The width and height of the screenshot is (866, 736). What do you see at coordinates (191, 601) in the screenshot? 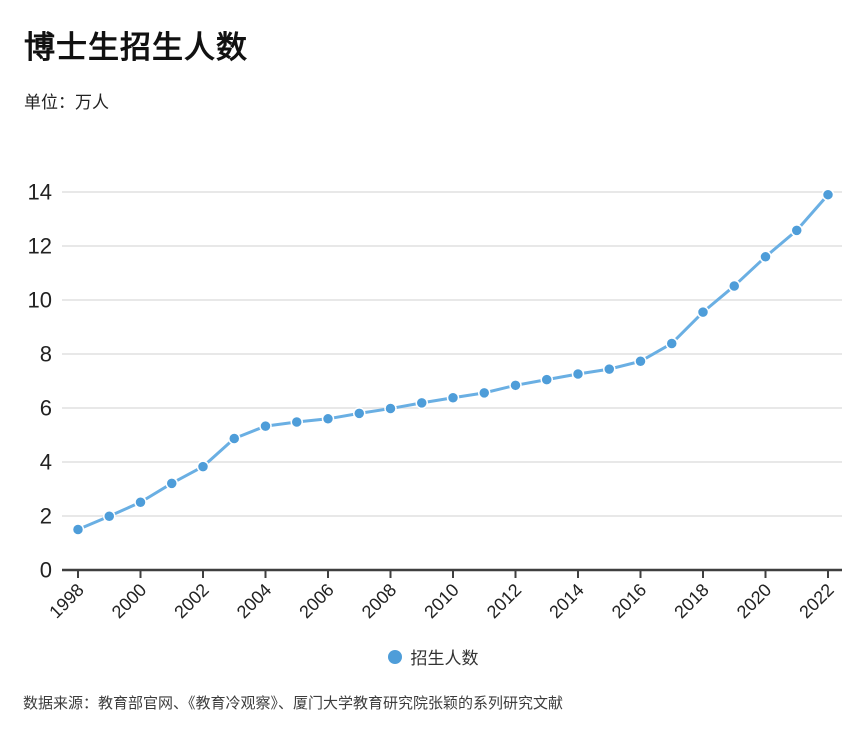
I see `x-axis-label: 2002` at bounding box center [191, 601].